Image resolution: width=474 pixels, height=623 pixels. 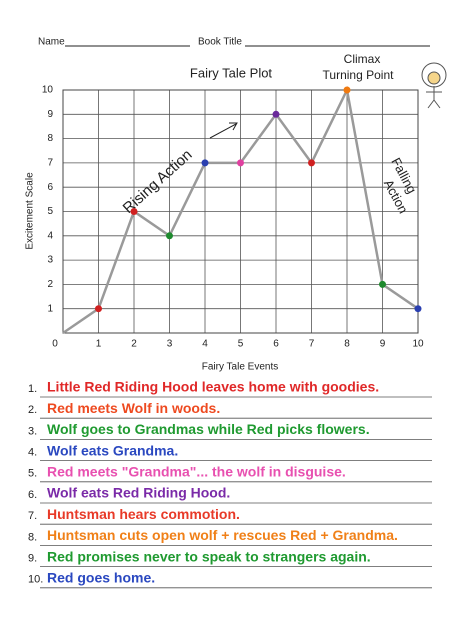 What do you see at coordinates (32, 516) in the screenshot?
I see `event-number: 7.` at bounding box center [32, 516].